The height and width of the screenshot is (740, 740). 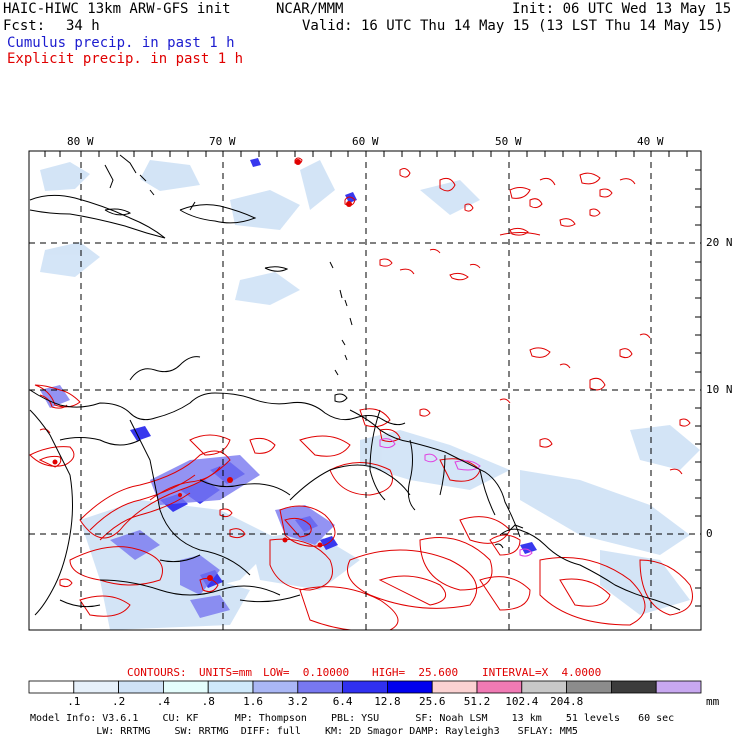 What do you see at coordinates (415, 672) in the screenshot?
I see `contours-high: HIGH= 25.600` at bounding box center [415, 672].